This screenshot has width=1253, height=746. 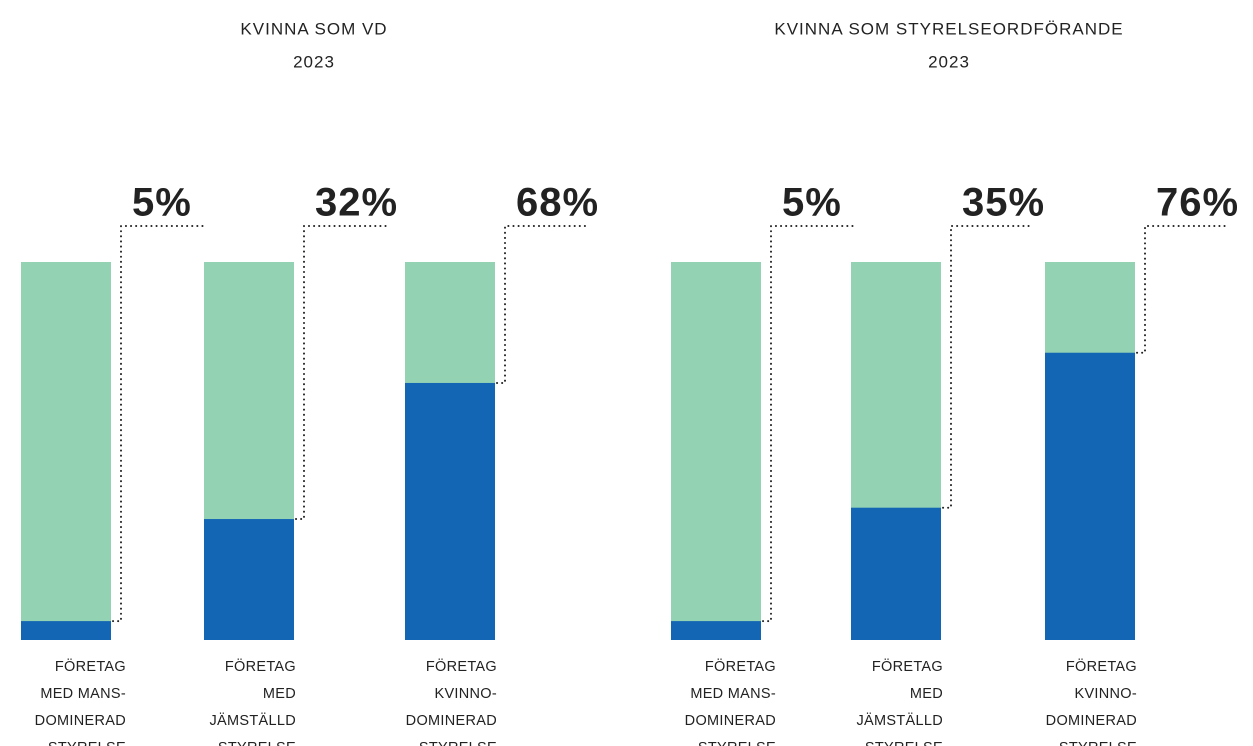 What do you see at coordinates (1197, 203) in the screenshot?
I see `value-label: 76%` at bounding box center [1197, 203].